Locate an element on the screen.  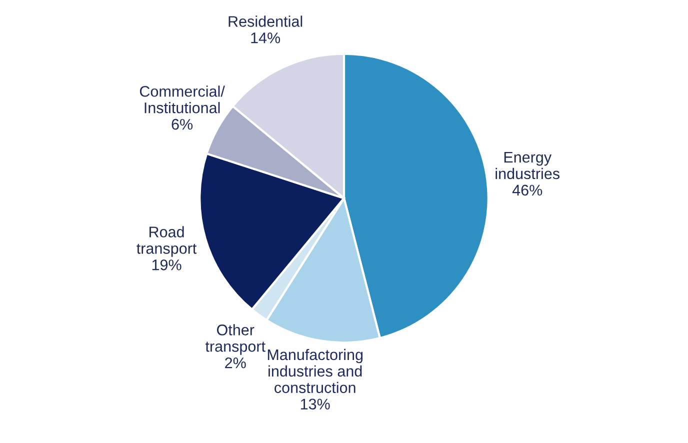
data-label: 19% is located at coordinates (167, 265).